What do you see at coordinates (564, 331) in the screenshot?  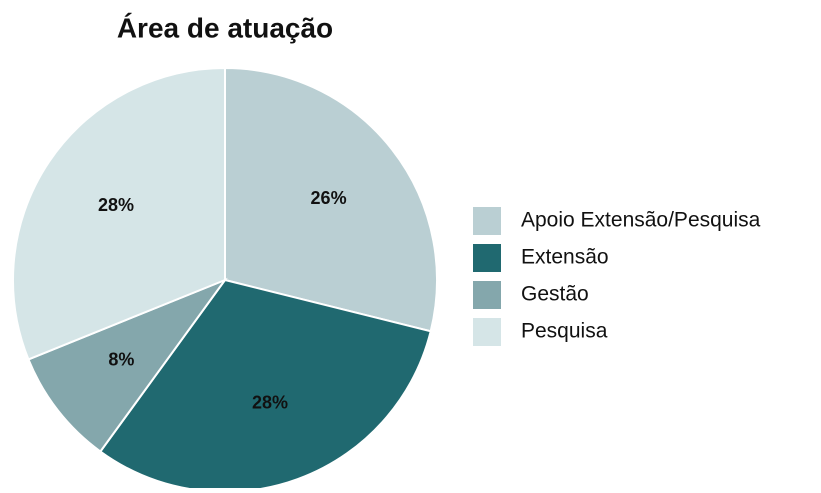 I see `legend-label: Pesquisa` at bounding box center [564, 331].